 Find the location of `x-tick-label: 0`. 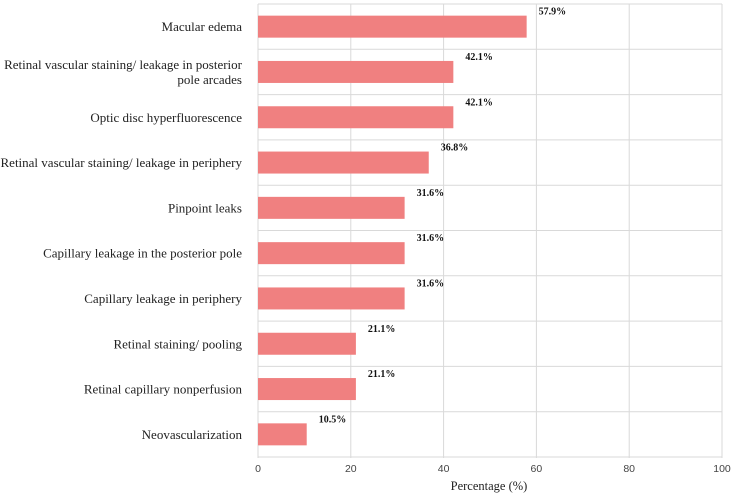

x-tick-label: 0 is located at coordinates (258, 469).